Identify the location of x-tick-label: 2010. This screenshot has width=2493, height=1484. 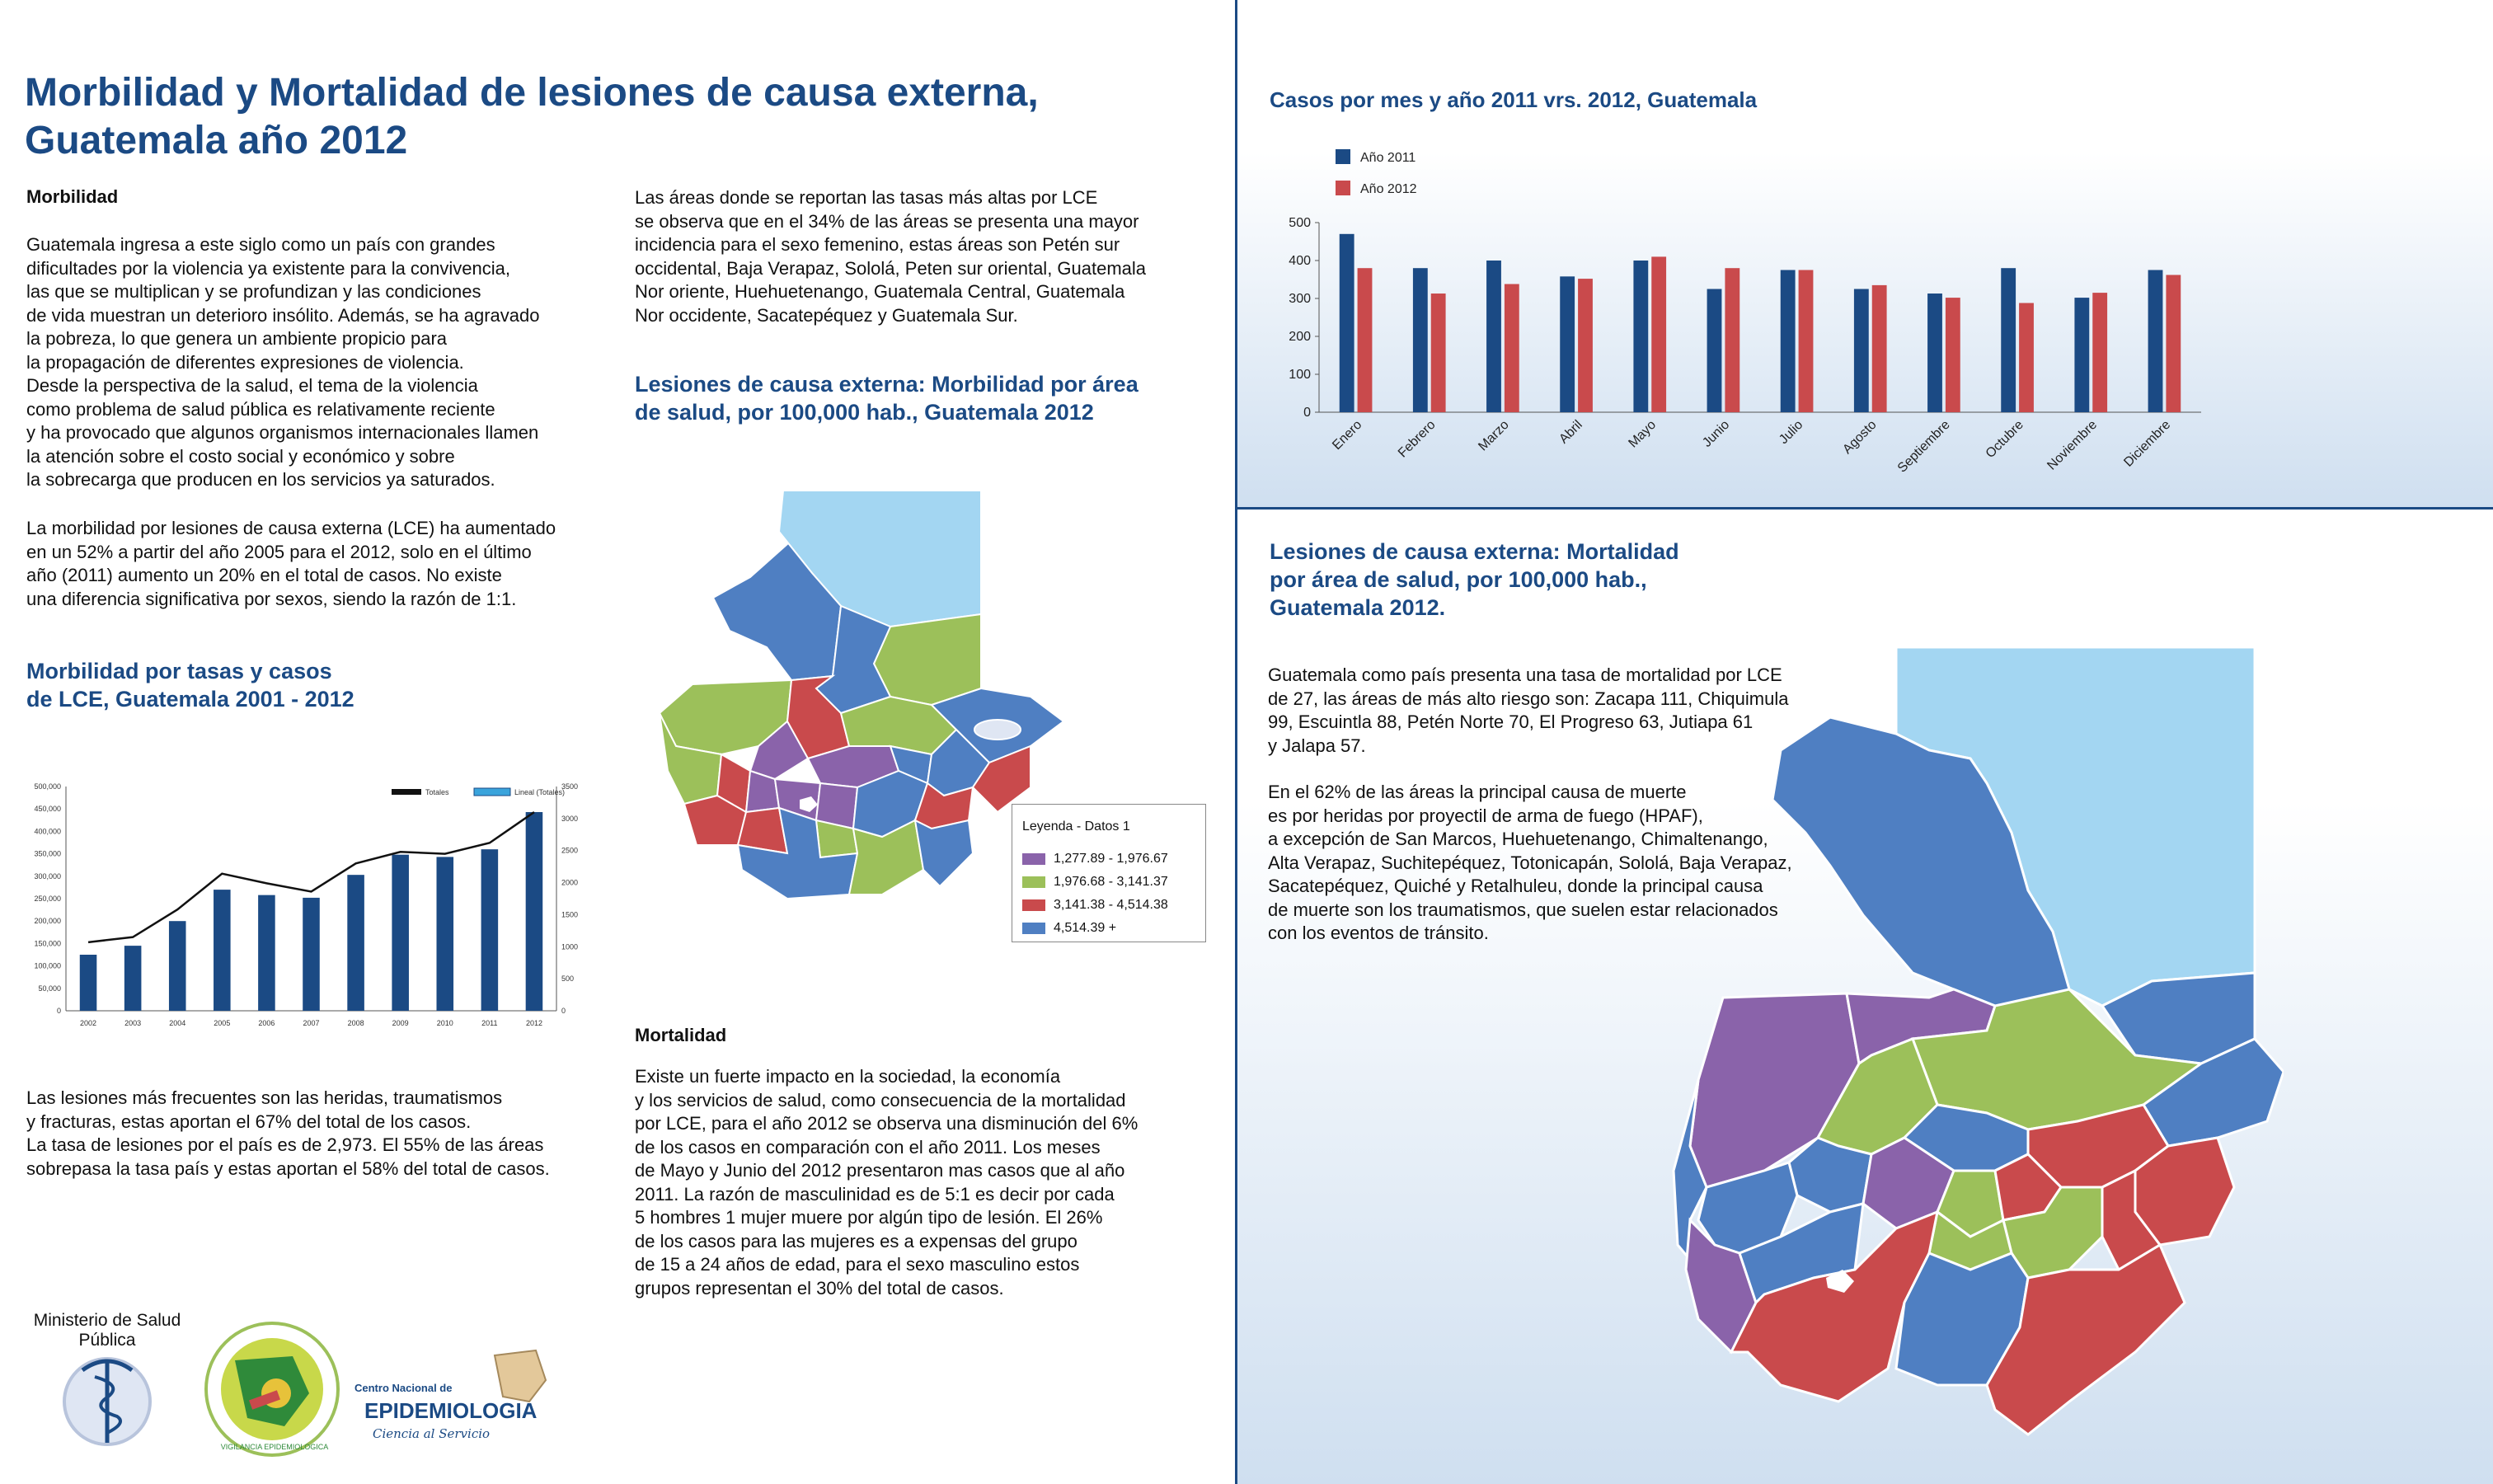
(445, 1023).